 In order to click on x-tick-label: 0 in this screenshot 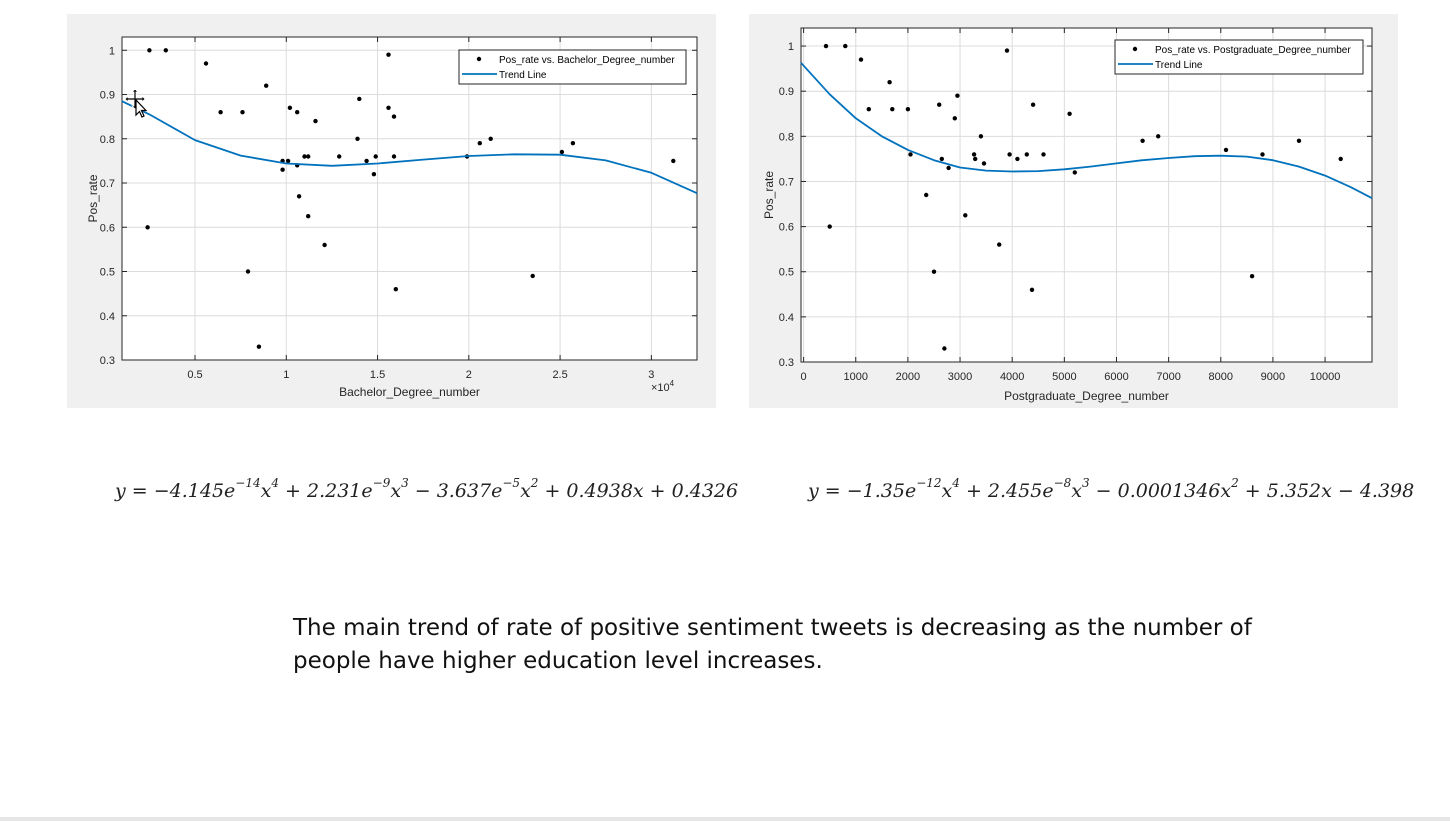, I will do `click(804, 377)`.